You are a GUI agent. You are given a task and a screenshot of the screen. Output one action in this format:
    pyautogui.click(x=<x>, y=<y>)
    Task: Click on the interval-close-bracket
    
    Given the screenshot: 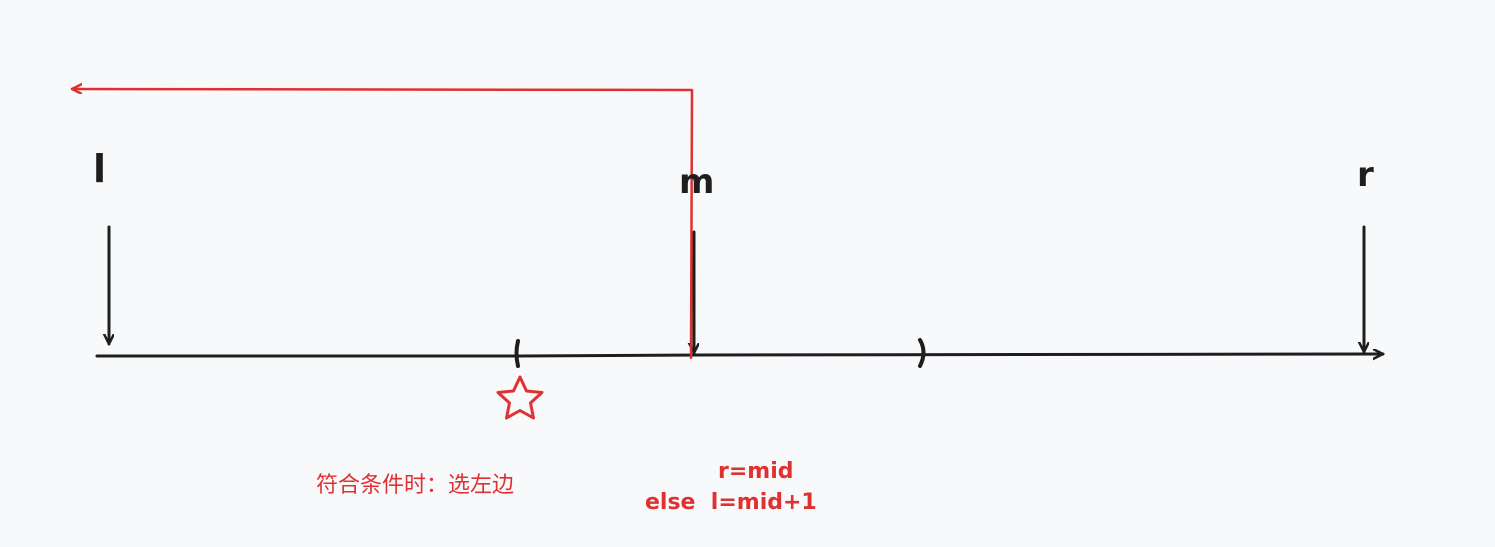 What is the action you would take?
    pyautogui.click(x=922, y=353)
    